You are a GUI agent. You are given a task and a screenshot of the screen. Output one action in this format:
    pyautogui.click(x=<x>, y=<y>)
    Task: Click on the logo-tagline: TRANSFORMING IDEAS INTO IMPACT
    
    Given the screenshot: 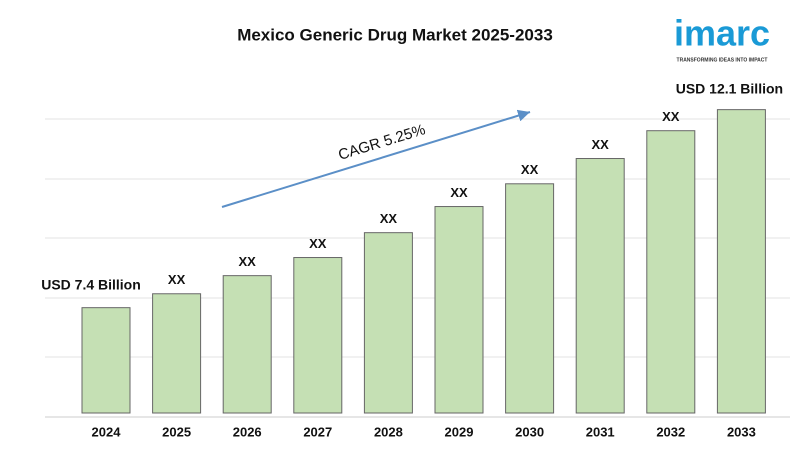 What is the action you would take?
    pyautogui.click(x=722, y=60)
    